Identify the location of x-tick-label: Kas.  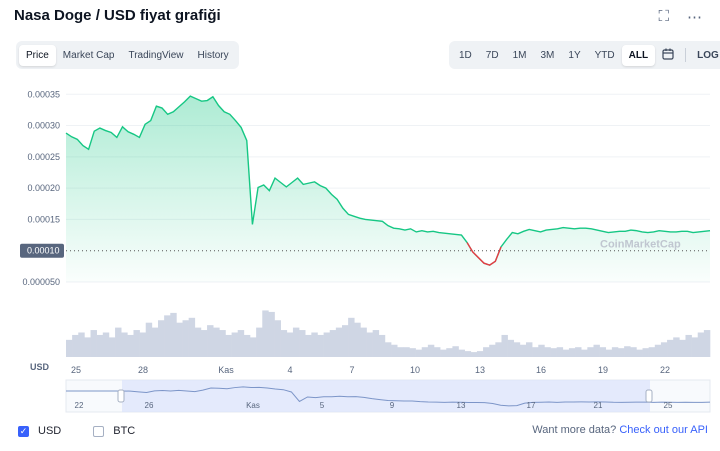
(226, 370).